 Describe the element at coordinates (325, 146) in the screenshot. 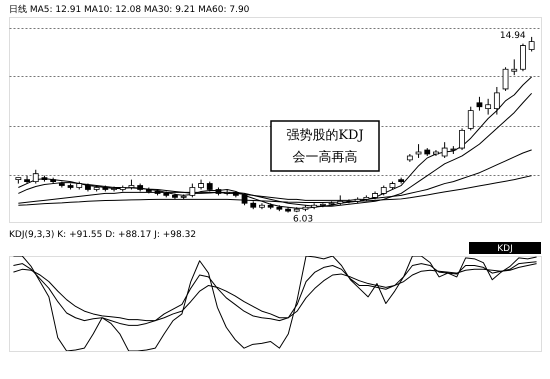

I see `annotation: 强势股的KDJ 会一高再高` at that location.